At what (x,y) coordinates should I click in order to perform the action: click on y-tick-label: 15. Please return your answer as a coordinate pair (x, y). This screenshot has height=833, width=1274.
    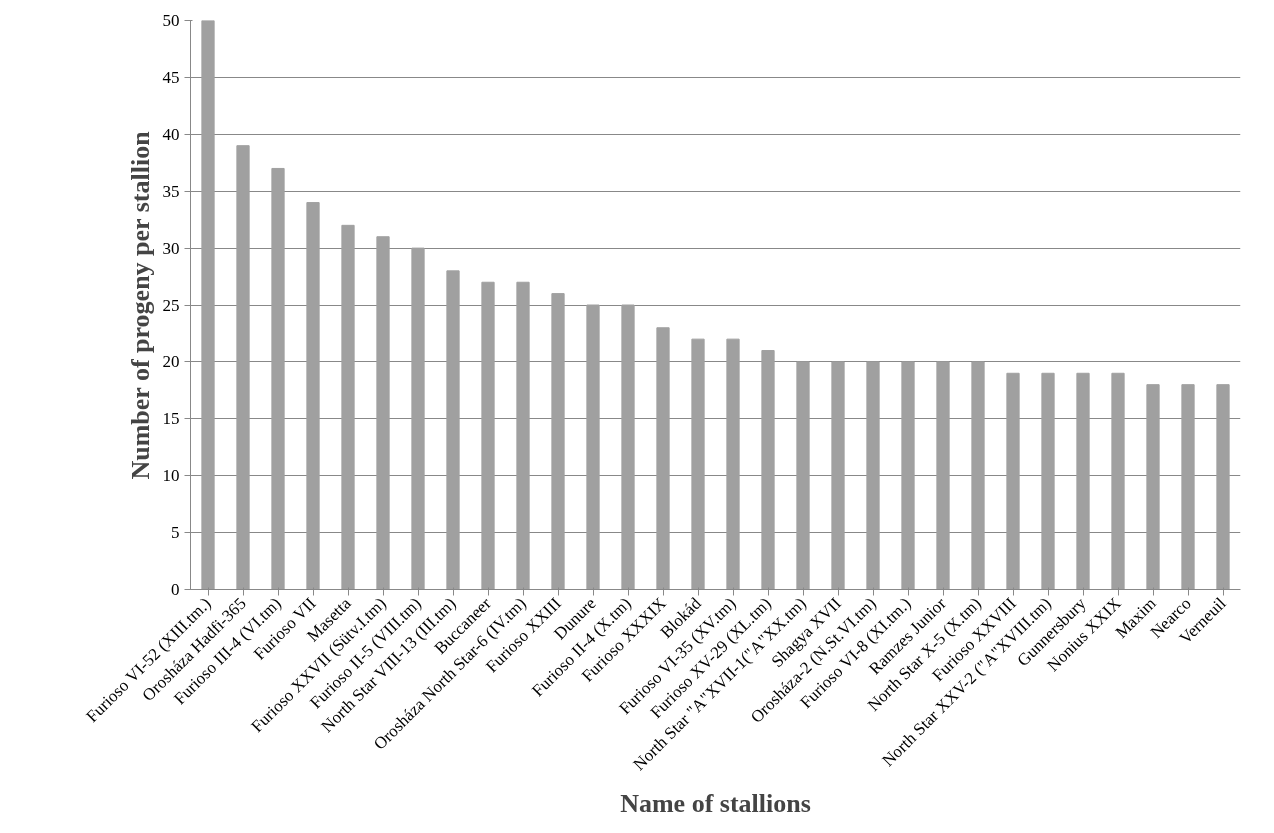
    Looking at the image, I should click on (171, 419).